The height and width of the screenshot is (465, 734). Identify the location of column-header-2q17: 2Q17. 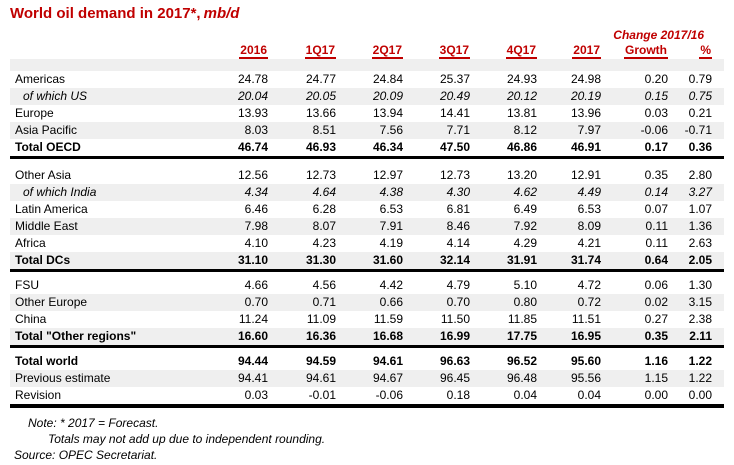
(381, 51).